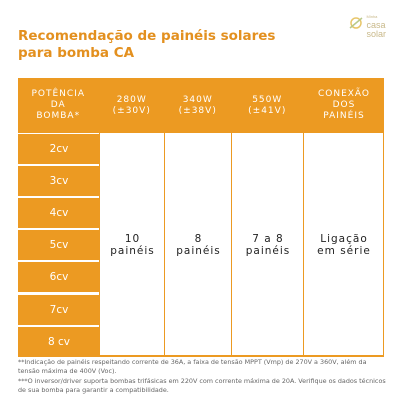  What do you see at coordinates (76, 53) in the screenshot?
I see `title-line: para bomba CA` at bounding box center [76, 53].